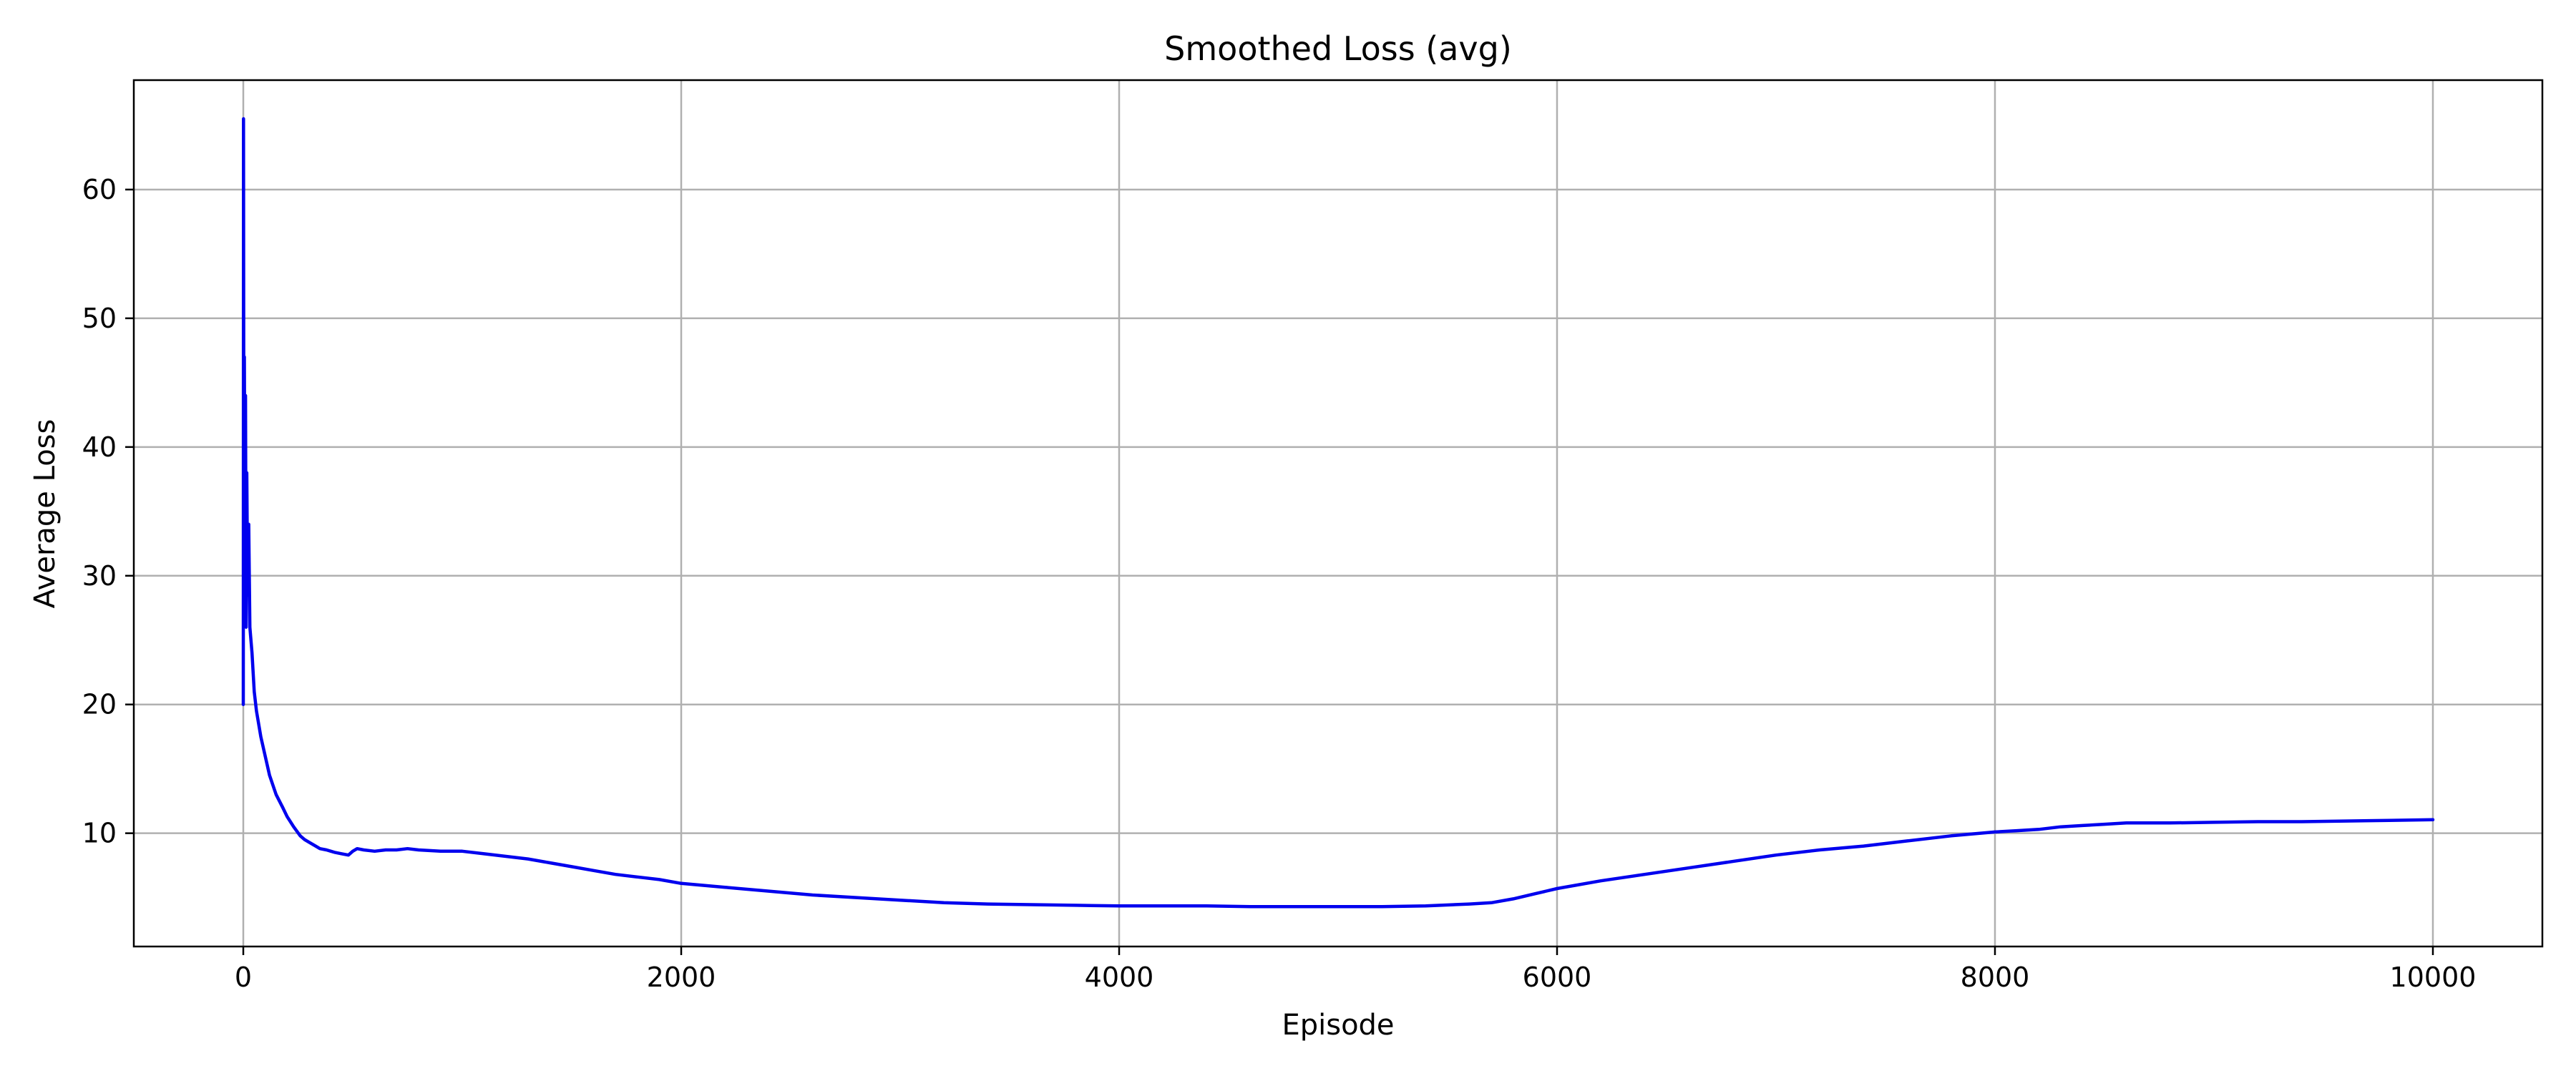  Describe the element at coordinates (100, 833) in the screenshot. I see `y-tick-label: 10` at that location.